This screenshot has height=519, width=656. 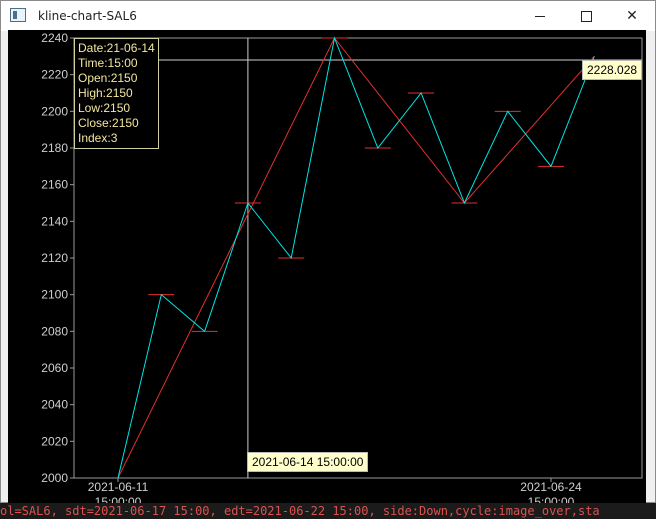 I want to click on minimize-button, so click(x=540, y=16).